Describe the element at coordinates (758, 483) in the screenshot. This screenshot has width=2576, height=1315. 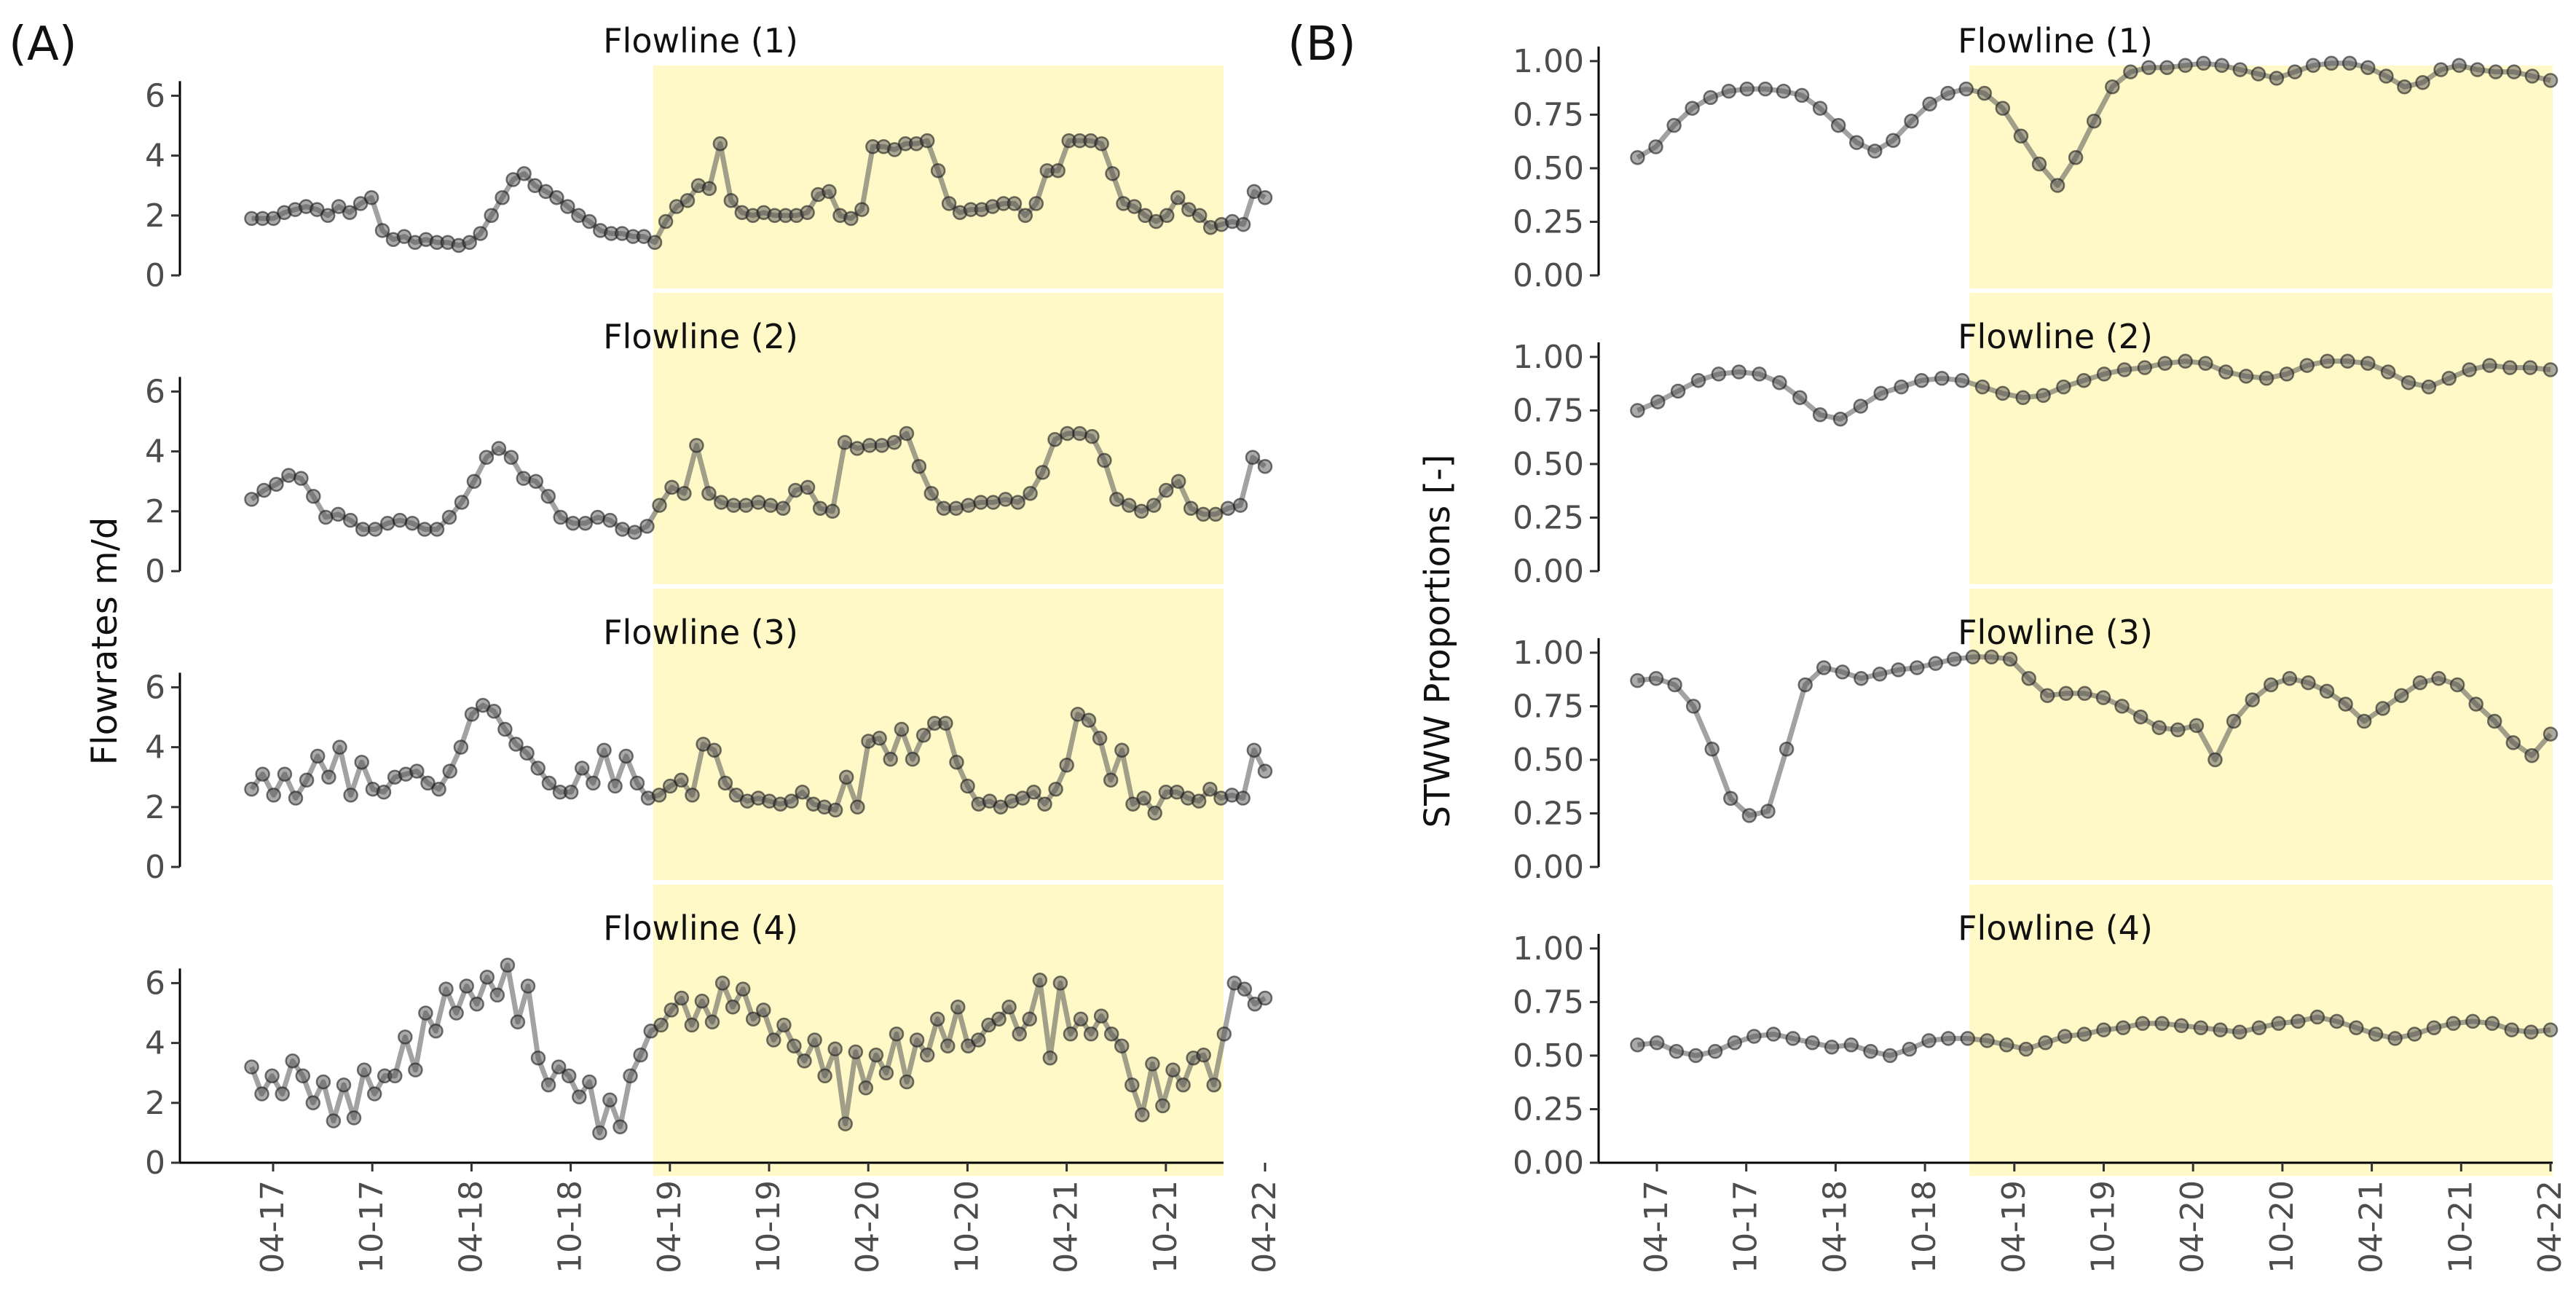
I see `series` at that location.